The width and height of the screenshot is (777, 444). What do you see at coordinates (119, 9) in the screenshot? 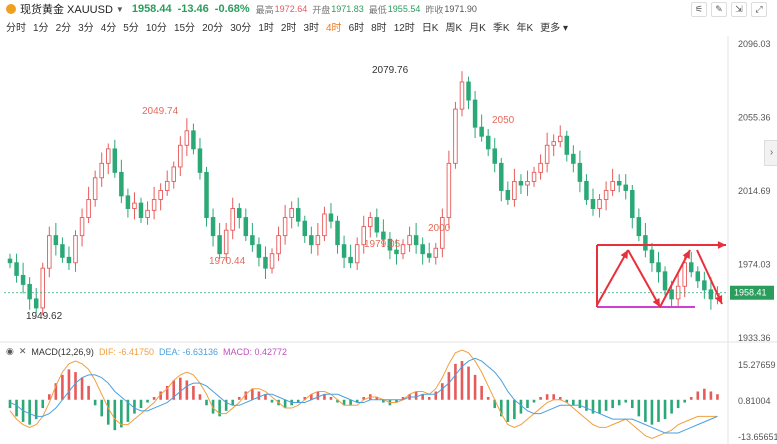
I see `chevron-down-icon: ▼` at bounding box center [119, 9].